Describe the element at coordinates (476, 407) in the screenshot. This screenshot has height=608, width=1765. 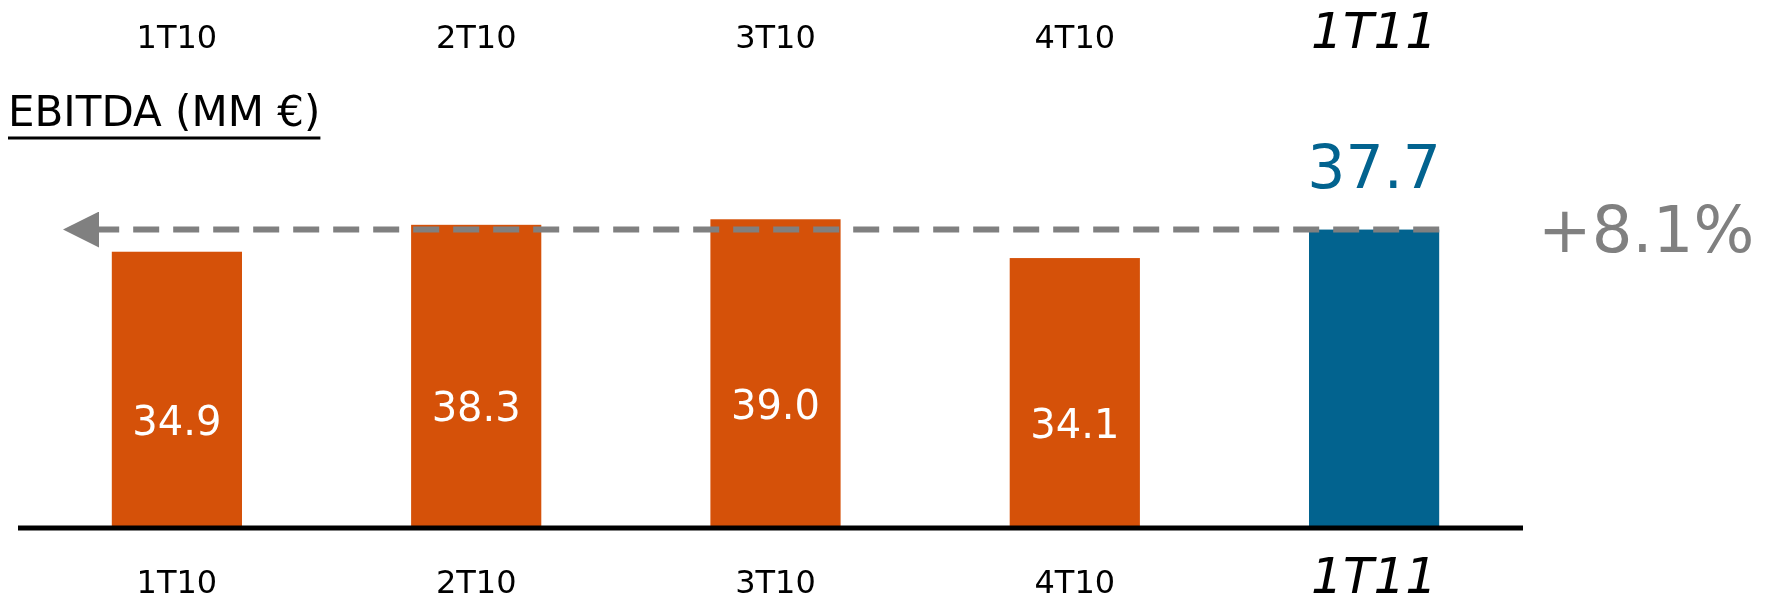
I see `data-label: 38.3` at that location.